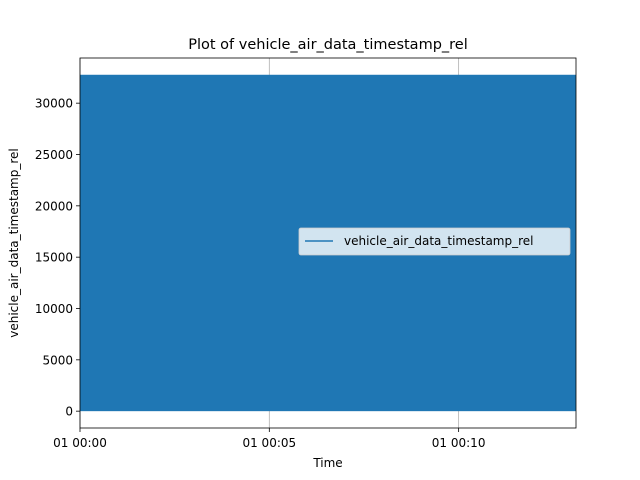 Image resolution: width=640 pixels, height=480 pixels. I want to click on y-tick-label: 25000, so click(54, 155).